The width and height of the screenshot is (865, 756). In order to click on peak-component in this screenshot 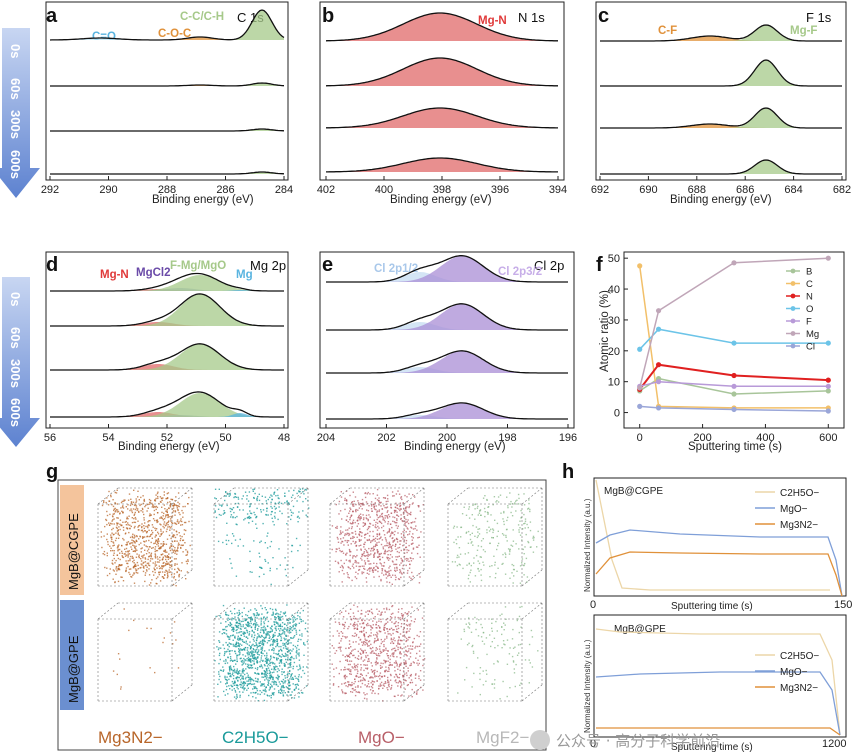, I will do `click(442, 165)`.